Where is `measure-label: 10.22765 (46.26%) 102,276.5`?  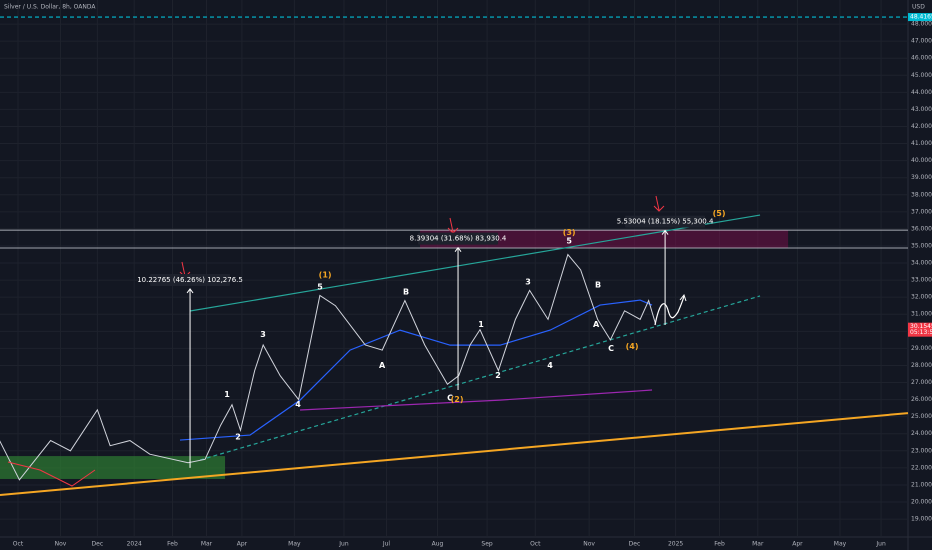
measure-label: 10.22765 (46.26%) 102,276.5 is located at coordinates (190, 280).